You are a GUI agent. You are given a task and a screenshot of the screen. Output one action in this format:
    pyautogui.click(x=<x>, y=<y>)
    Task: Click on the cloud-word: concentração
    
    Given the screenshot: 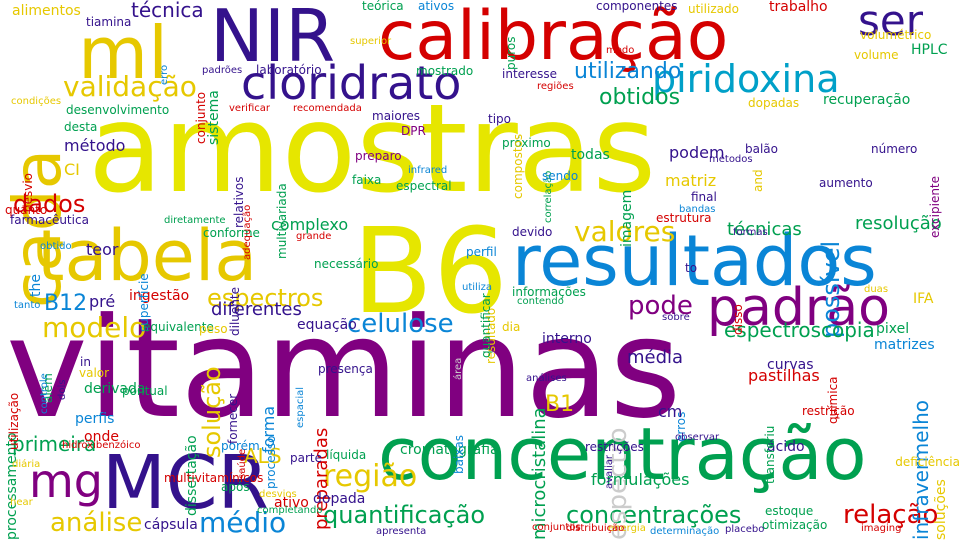 What is the action you would take?
    pyautogui.click(x=622, y=454)
    